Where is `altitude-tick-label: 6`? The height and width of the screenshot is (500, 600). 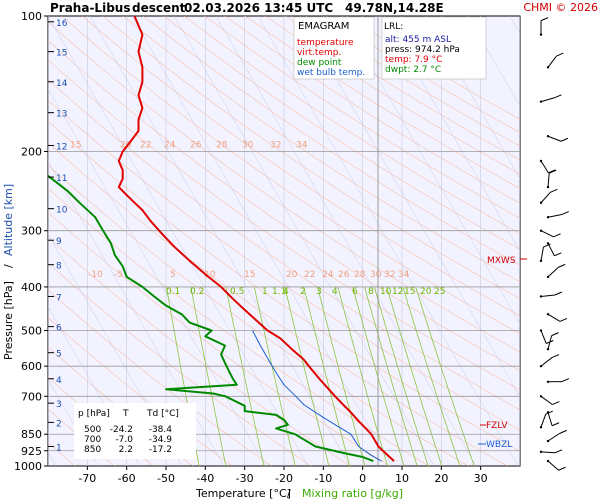 altitude-tick-label: 6 is located at coordinates (59, 329).